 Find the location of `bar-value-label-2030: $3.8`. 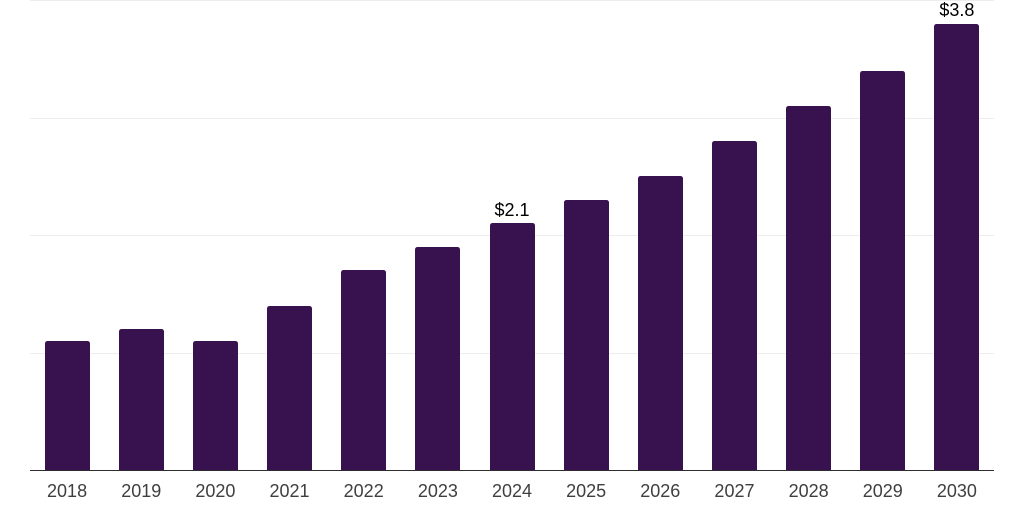

bar-value-label-2030: $3.8 is located at coordinates (957, 10).